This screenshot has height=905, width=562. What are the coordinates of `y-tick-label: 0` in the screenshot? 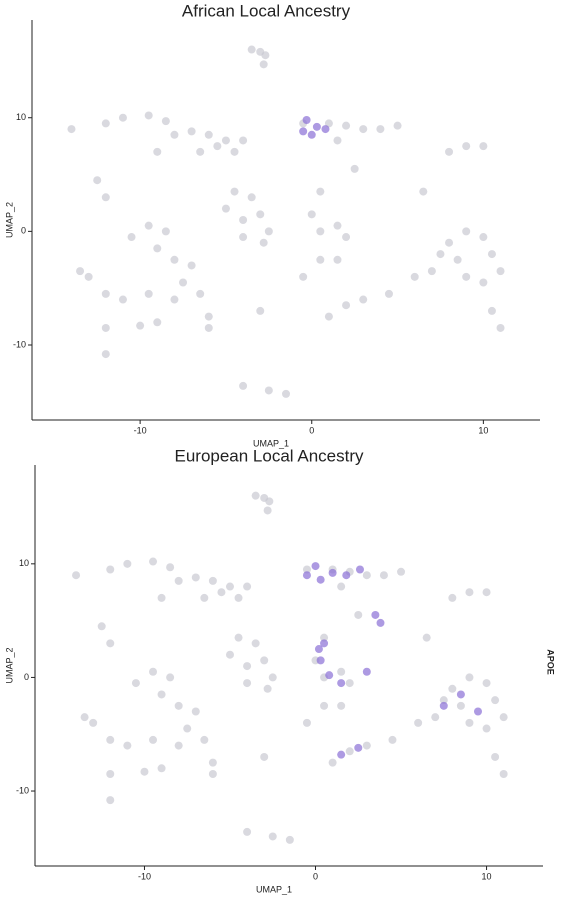 It's located at (26, 677).